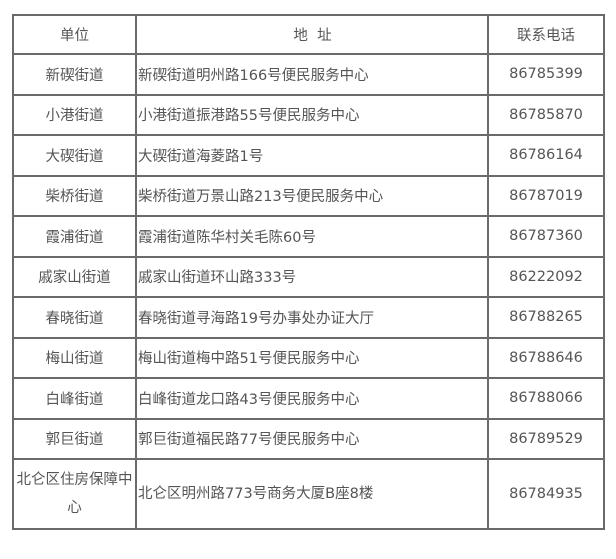 Image resolution: width=616 pixels, height=559 pixels. I want to click on unit-cell: 小港街道, so click(74, 114).